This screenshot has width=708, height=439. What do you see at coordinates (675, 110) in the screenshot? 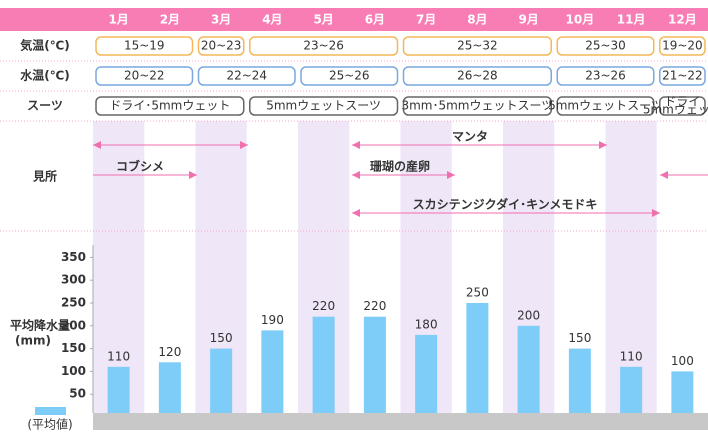
I see `cell-text: 5mmウェット` at bounding box center [675, 110].